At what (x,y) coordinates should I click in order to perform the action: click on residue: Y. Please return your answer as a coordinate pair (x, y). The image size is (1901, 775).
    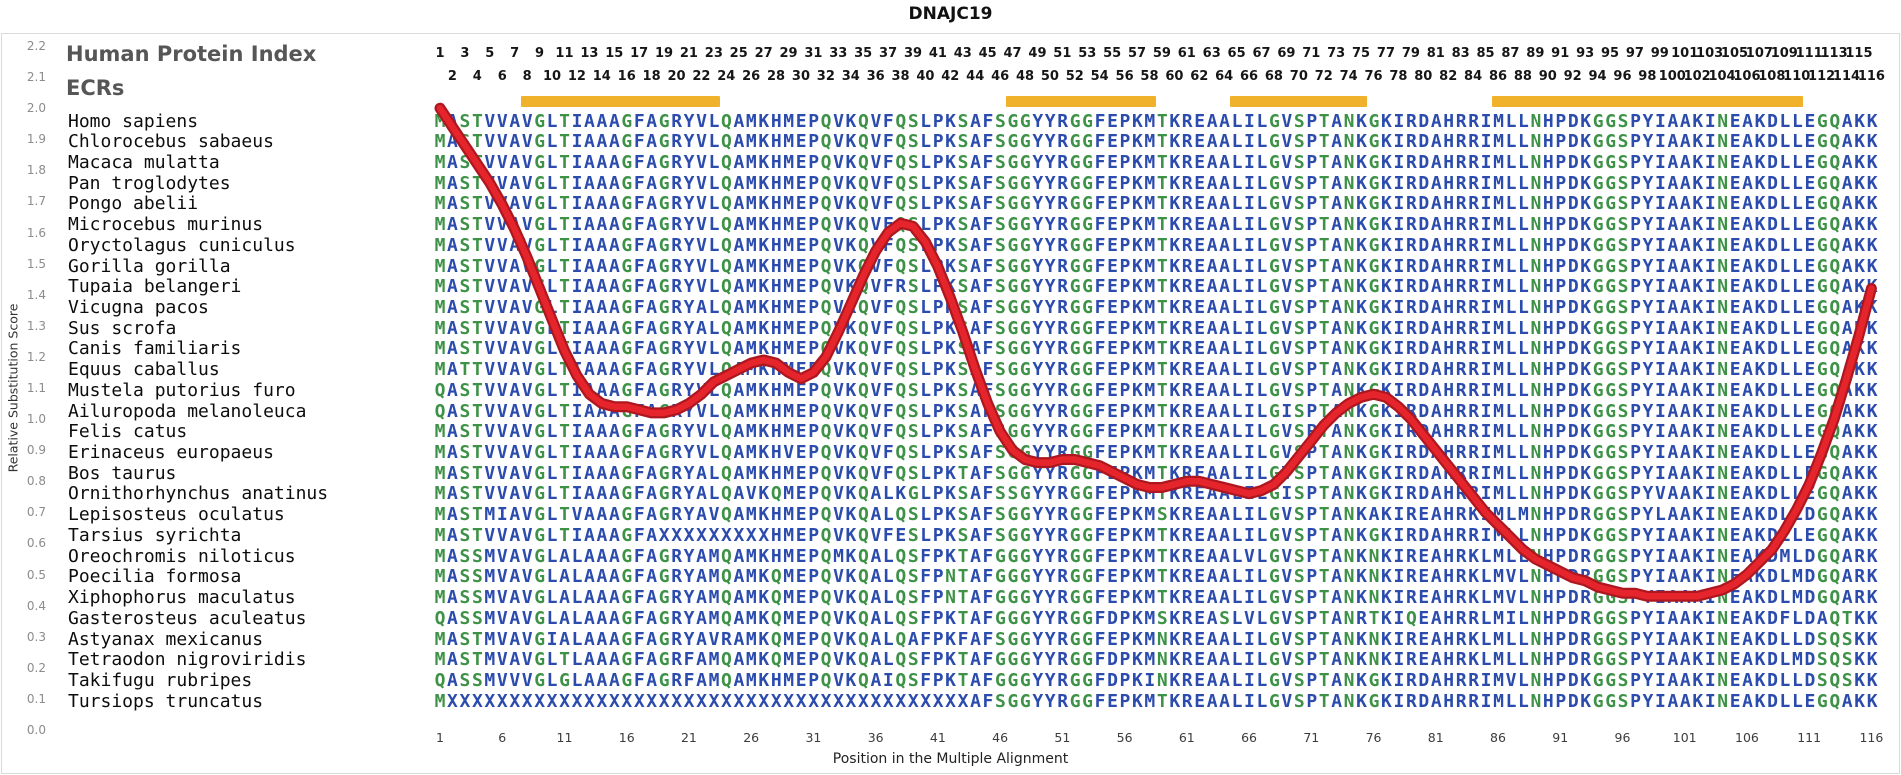
    Looking at the image, I should click on (1038, 162).